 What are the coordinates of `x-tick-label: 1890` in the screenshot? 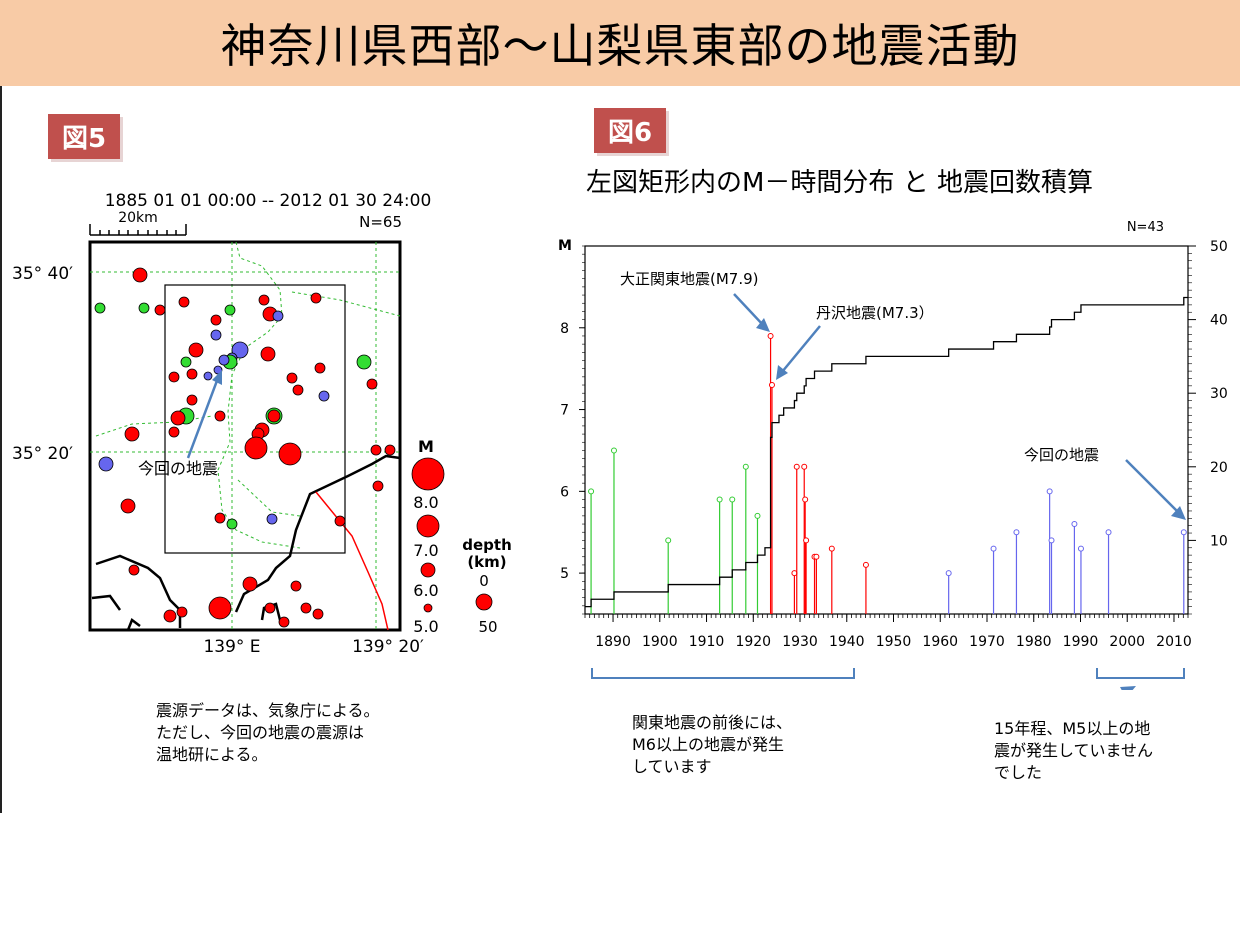 It's located at (613, 642).